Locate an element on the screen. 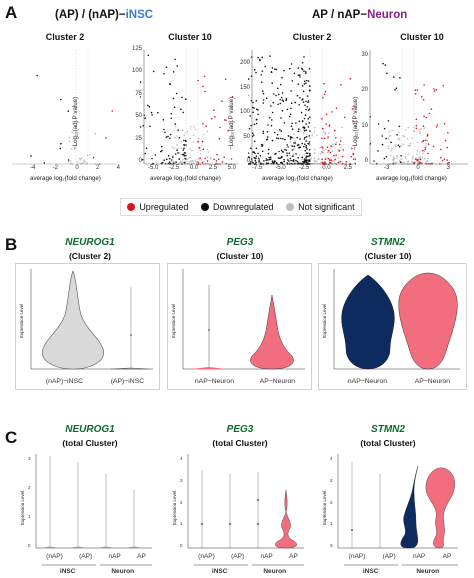 This screenshot has height=578, width=474. left-header-prefix: (AP) / (nAP)− is located at coordinates (90, 15).